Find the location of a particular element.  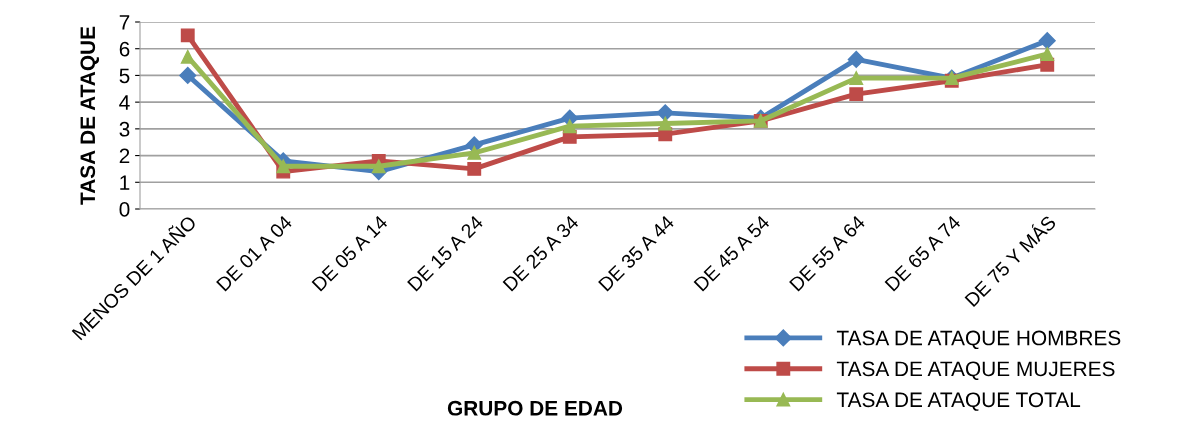

legend-label: TASA DE ATAQUE HOMBRES is located at coordinates (978, 340).